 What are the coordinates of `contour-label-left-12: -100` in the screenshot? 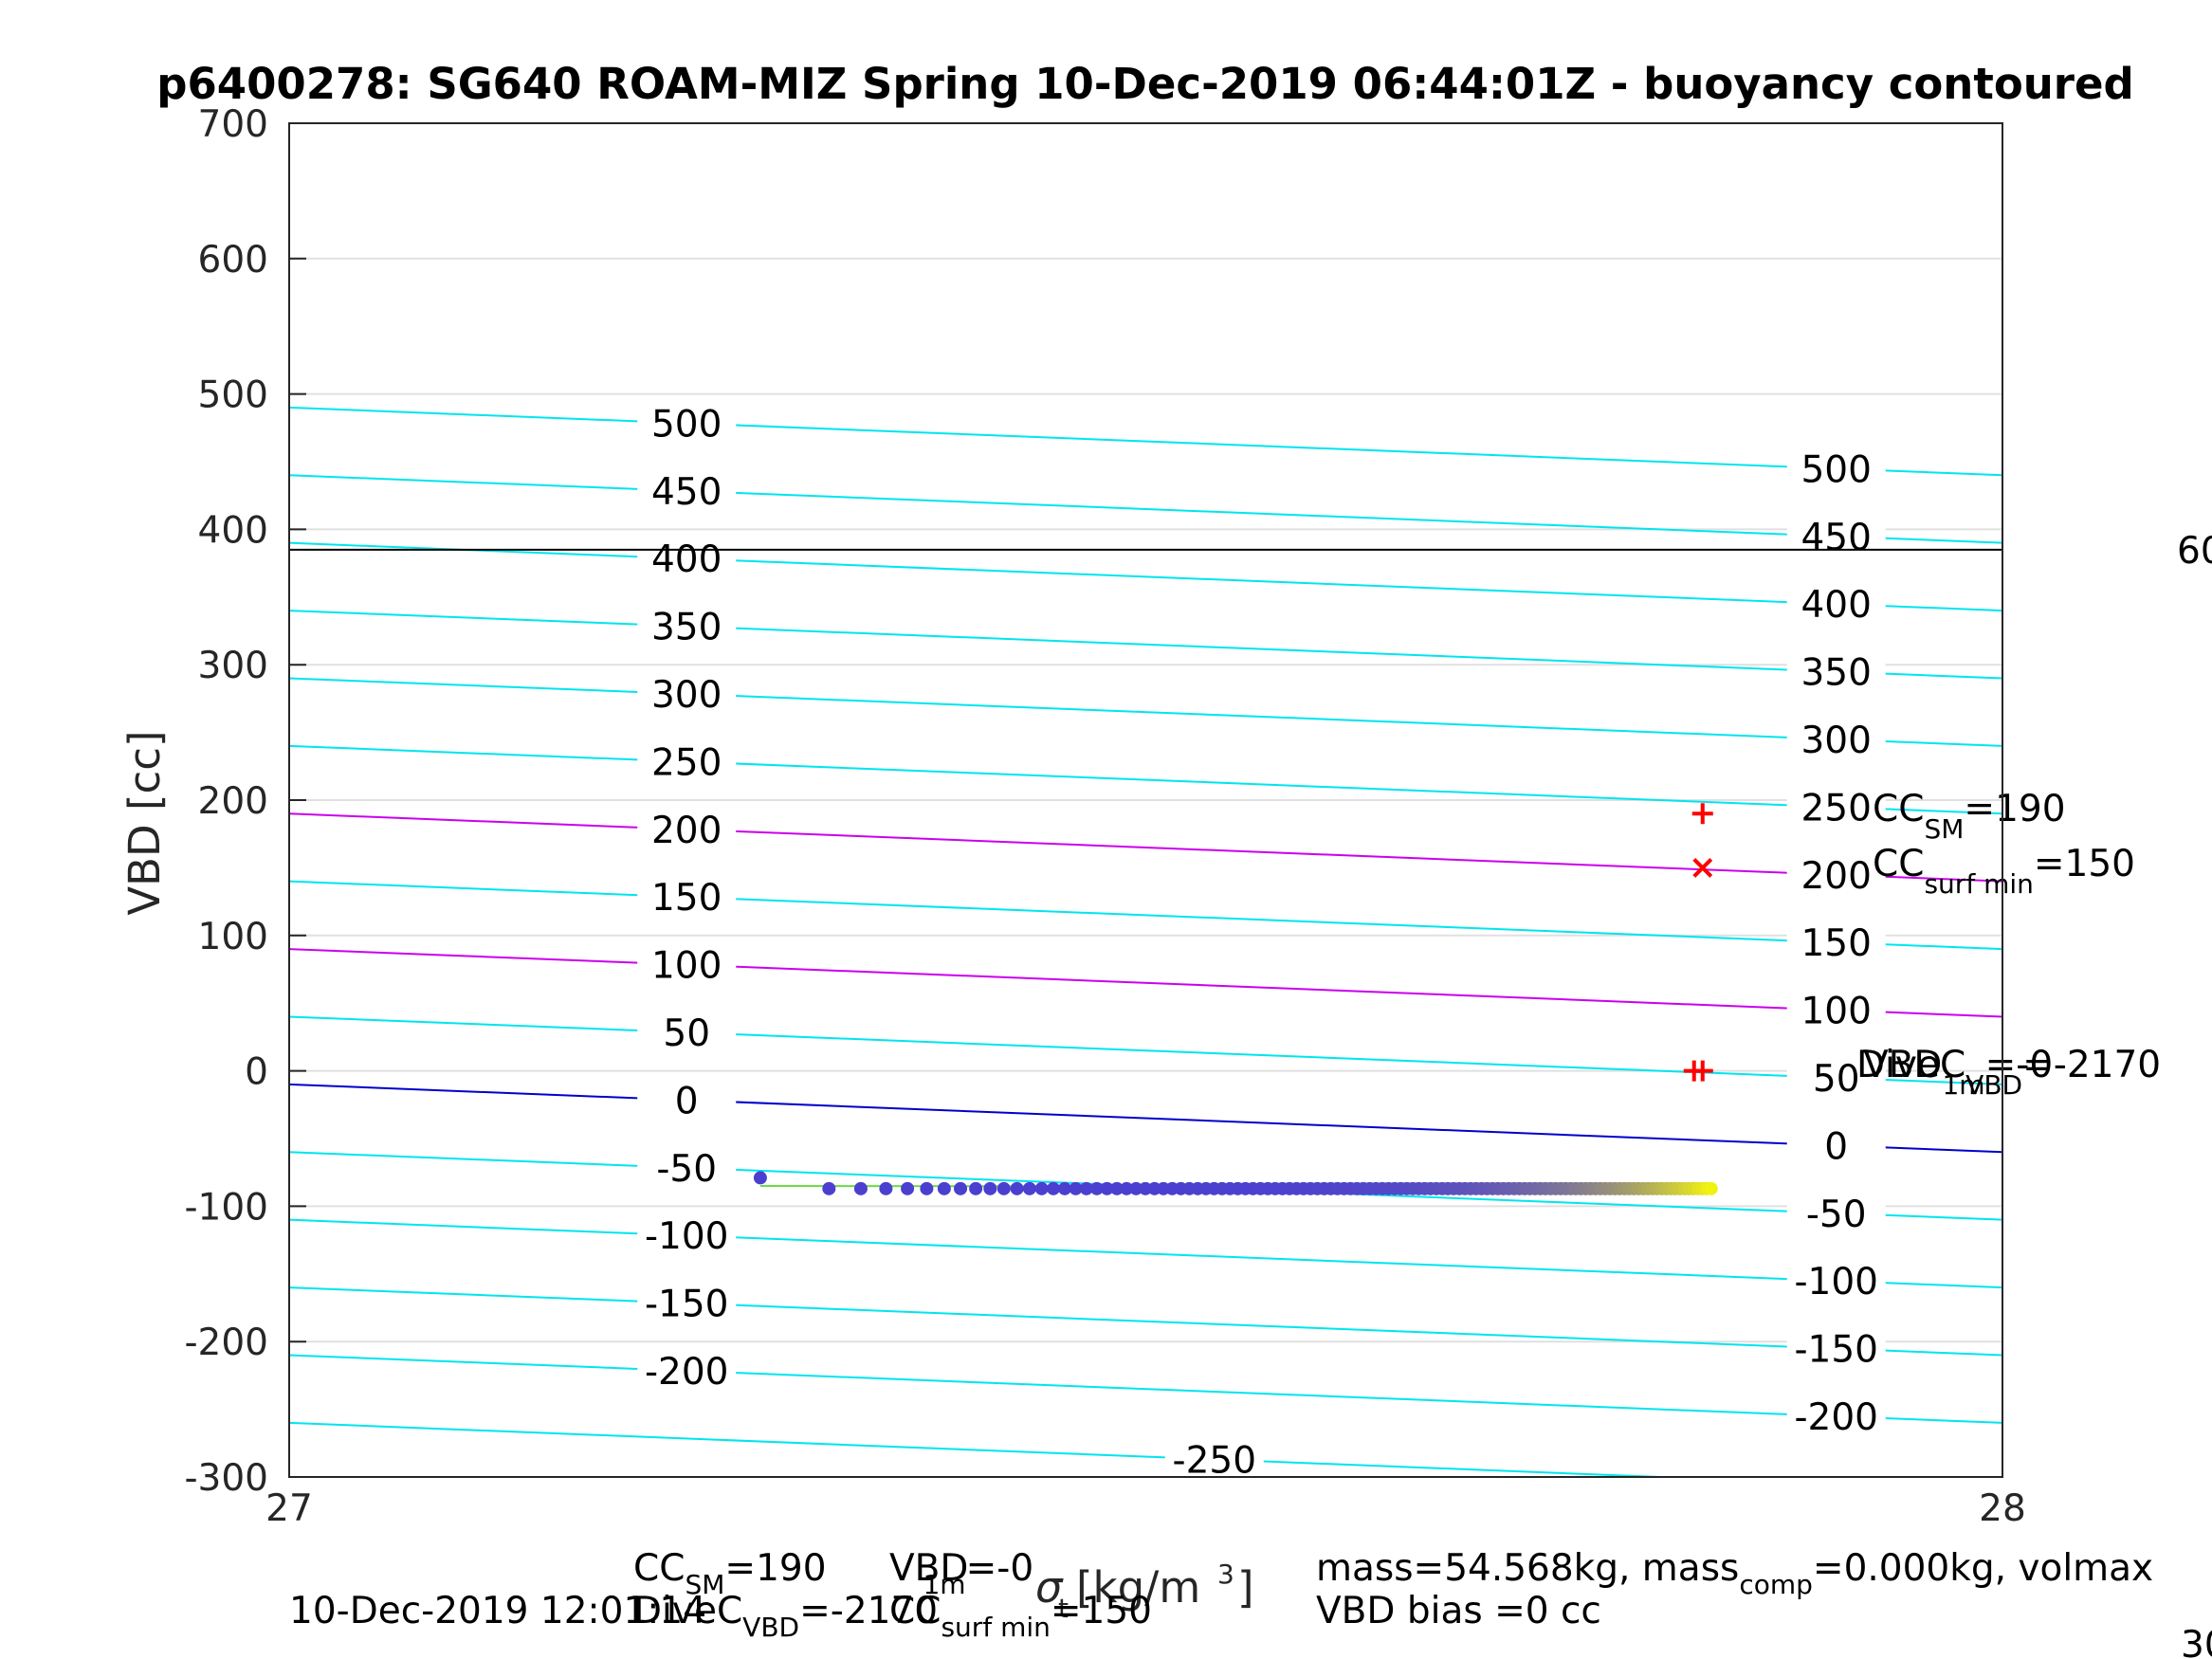 It's located at (687, 1236).